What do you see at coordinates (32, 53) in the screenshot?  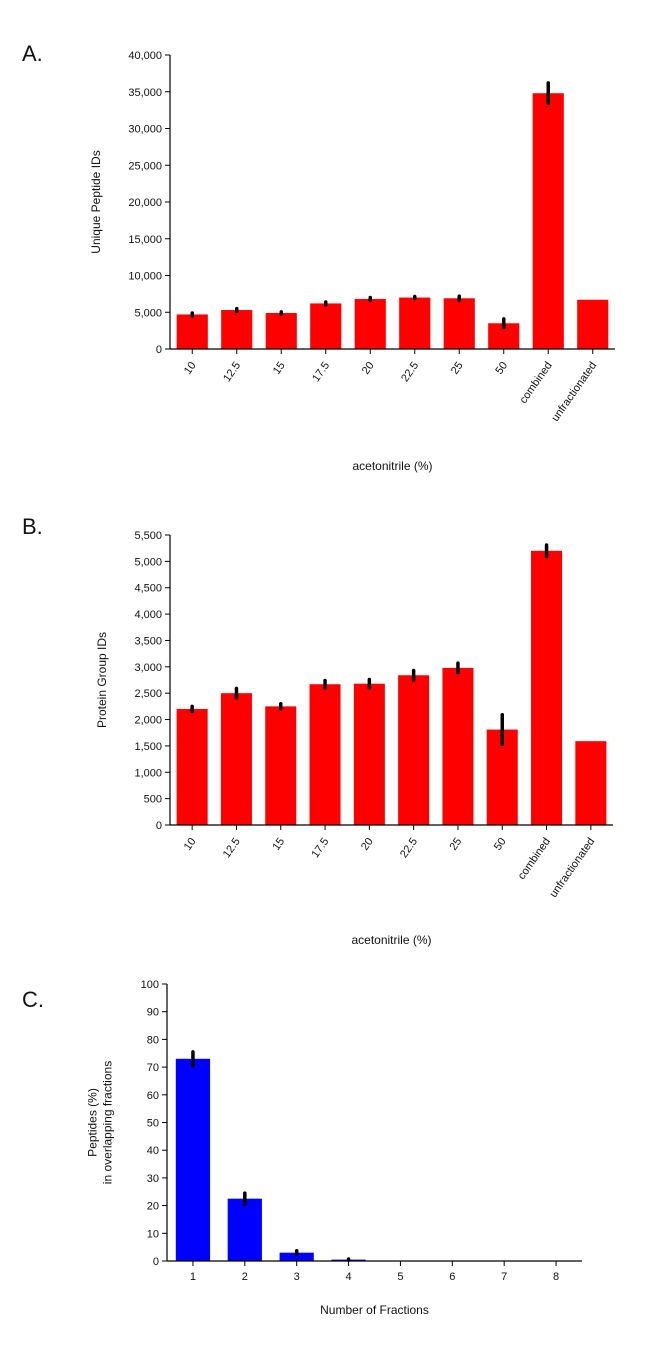 I see `panel-letter: A.` at bounding box center [32, 53].